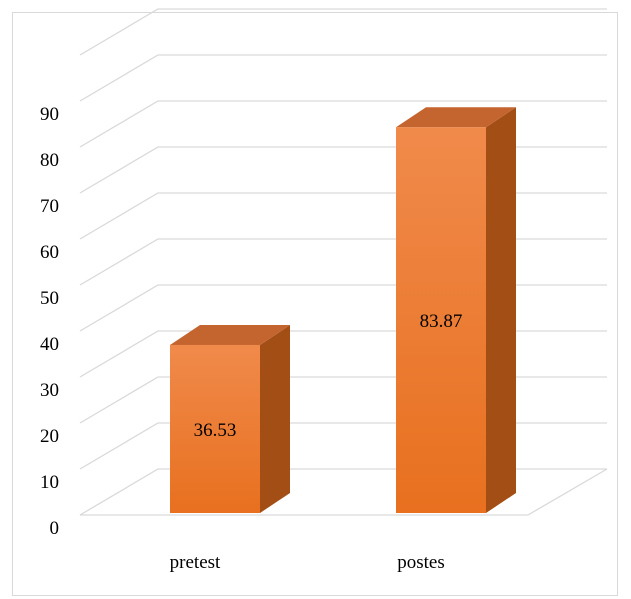  What do you see at coordinates (195, 562) in the screenshot?
I see `category-label: pretest` at bounding box center [195, 562].